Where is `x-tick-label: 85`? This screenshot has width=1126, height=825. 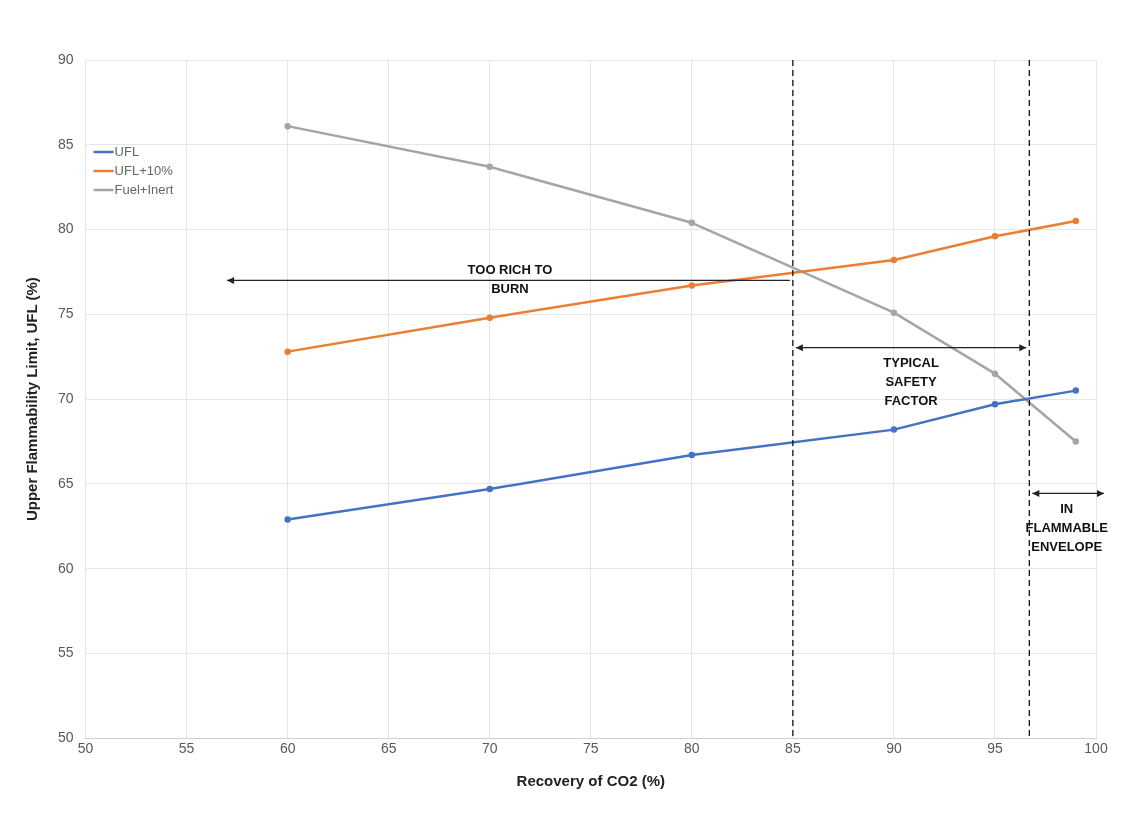
x-tick-label: 85 is located at coordinates (793, 748).